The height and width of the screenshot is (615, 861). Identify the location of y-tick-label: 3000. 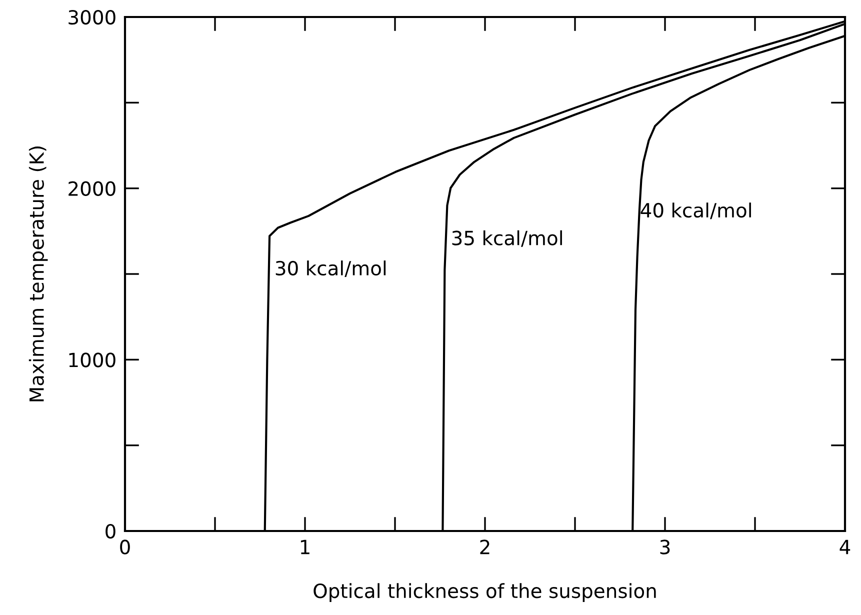
(92, 17).